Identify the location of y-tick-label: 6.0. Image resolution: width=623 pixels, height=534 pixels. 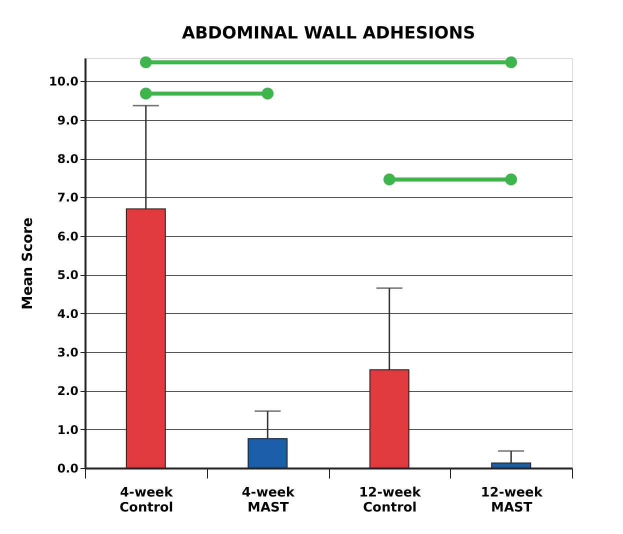
(67, 236).